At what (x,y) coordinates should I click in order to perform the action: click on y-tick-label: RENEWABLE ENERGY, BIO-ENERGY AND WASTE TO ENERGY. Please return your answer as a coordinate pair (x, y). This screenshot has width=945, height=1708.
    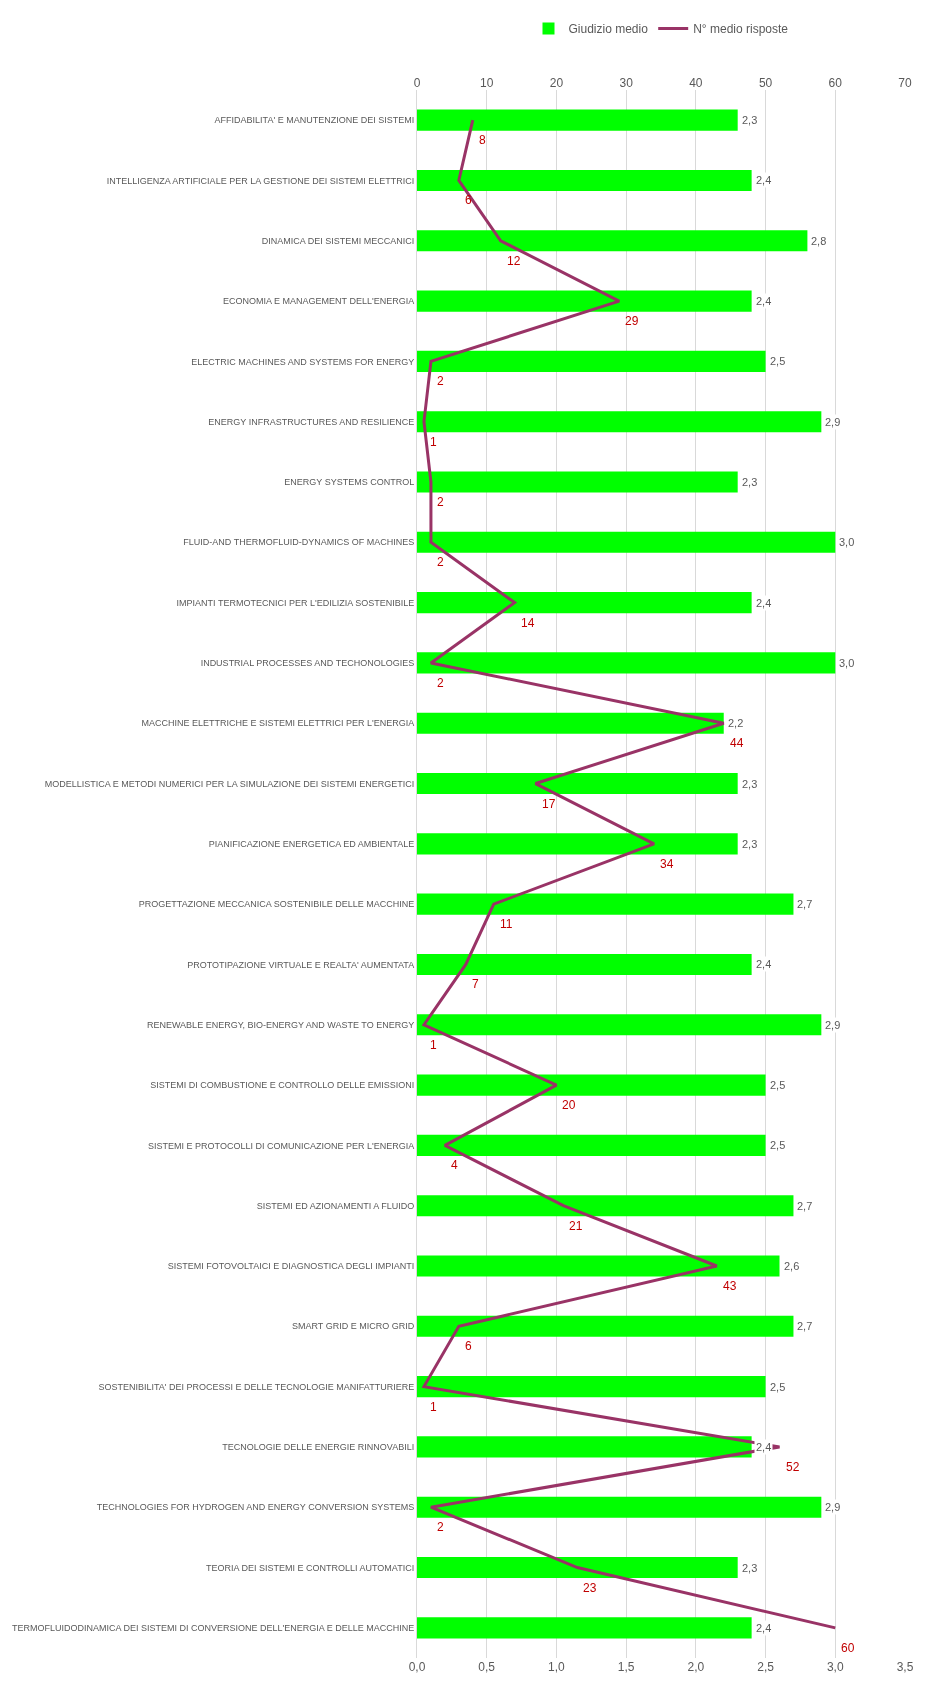
    Looking at the image, I should click on (280, 1024).